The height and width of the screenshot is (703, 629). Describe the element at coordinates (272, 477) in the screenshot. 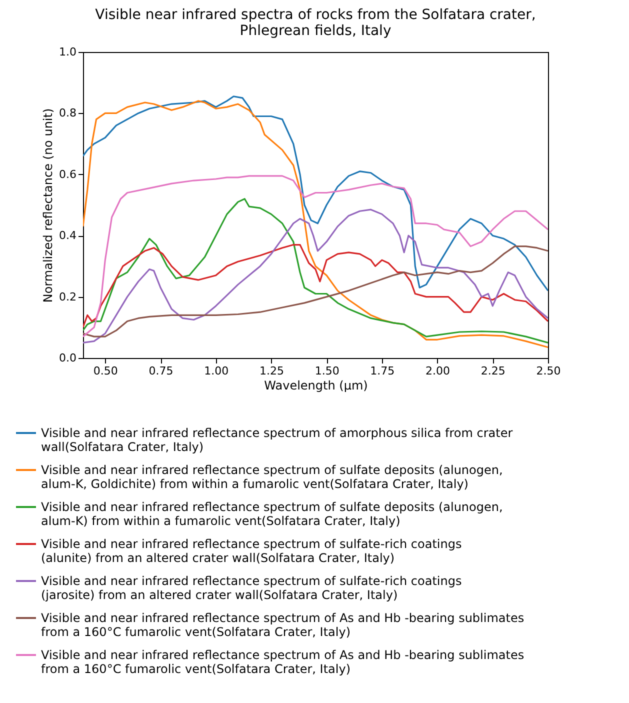

I see `legend-label: Visible and near infrared reflectance spectrum of sulfate deposits (alunogen, alum-K, Goldichite) from within a fumarolic vent(Solfatara Crater, Italy)` at that location.